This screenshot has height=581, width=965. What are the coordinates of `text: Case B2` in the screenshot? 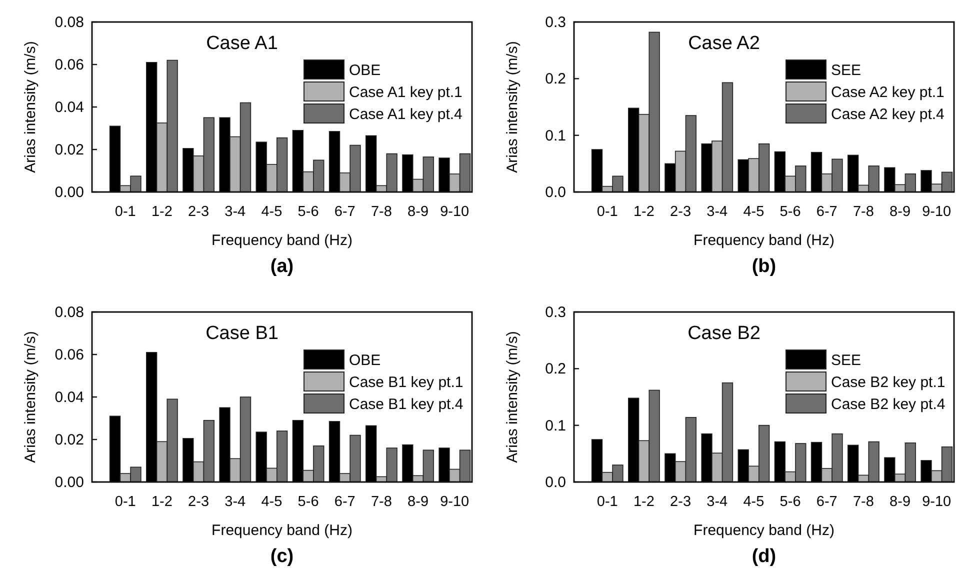 It's located at (724, 333).